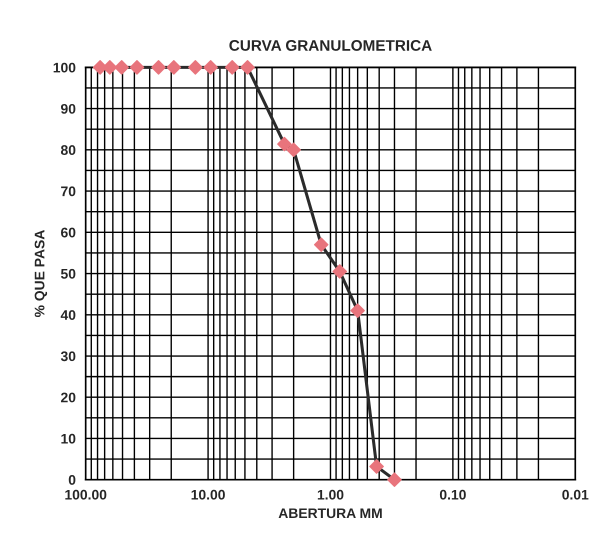 The height and width of the screenshot is (539, 612). I want to click on y-axis-title: % QUE PASA, so click(41, 274).